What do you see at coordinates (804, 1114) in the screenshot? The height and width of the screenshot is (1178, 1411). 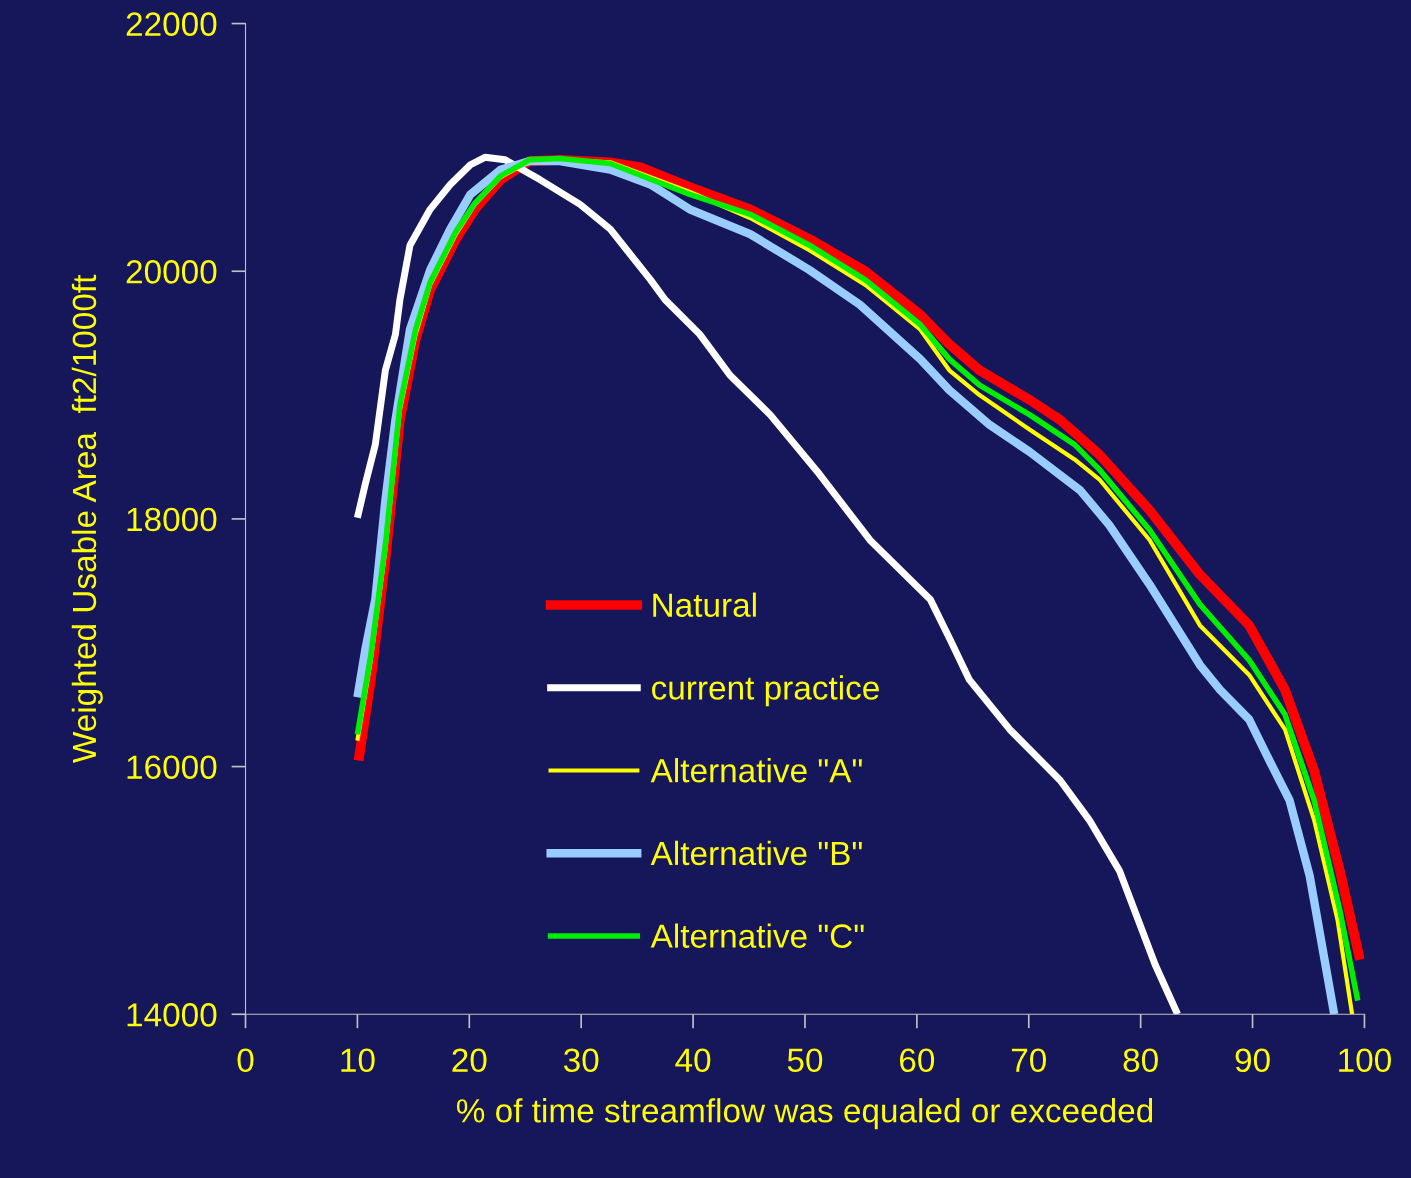 I see `x-axis-title: % of time streamflow was equaled or exceeded` at bounding box center [804, 1114].